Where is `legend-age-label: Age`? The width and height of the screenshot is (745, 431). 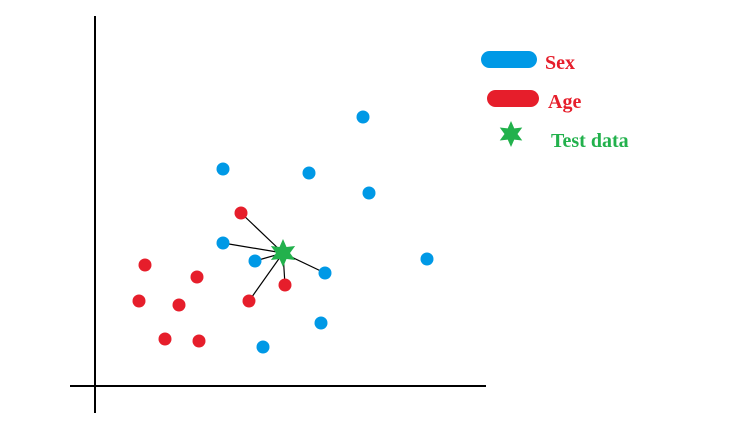 legend-age-label: Age is located at coordinates (564, 102).